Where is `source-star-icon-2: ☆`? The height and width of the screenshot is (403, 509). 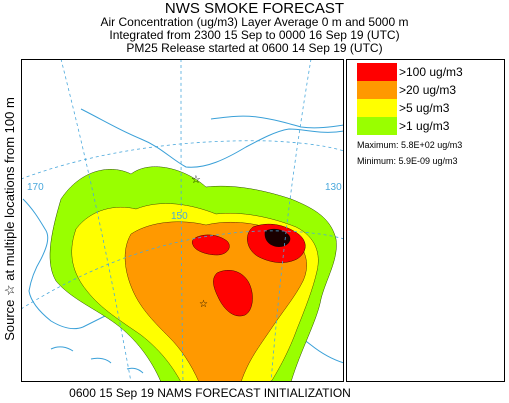
source-star-icon-2: ☆ is located at coordinates (203, 304).